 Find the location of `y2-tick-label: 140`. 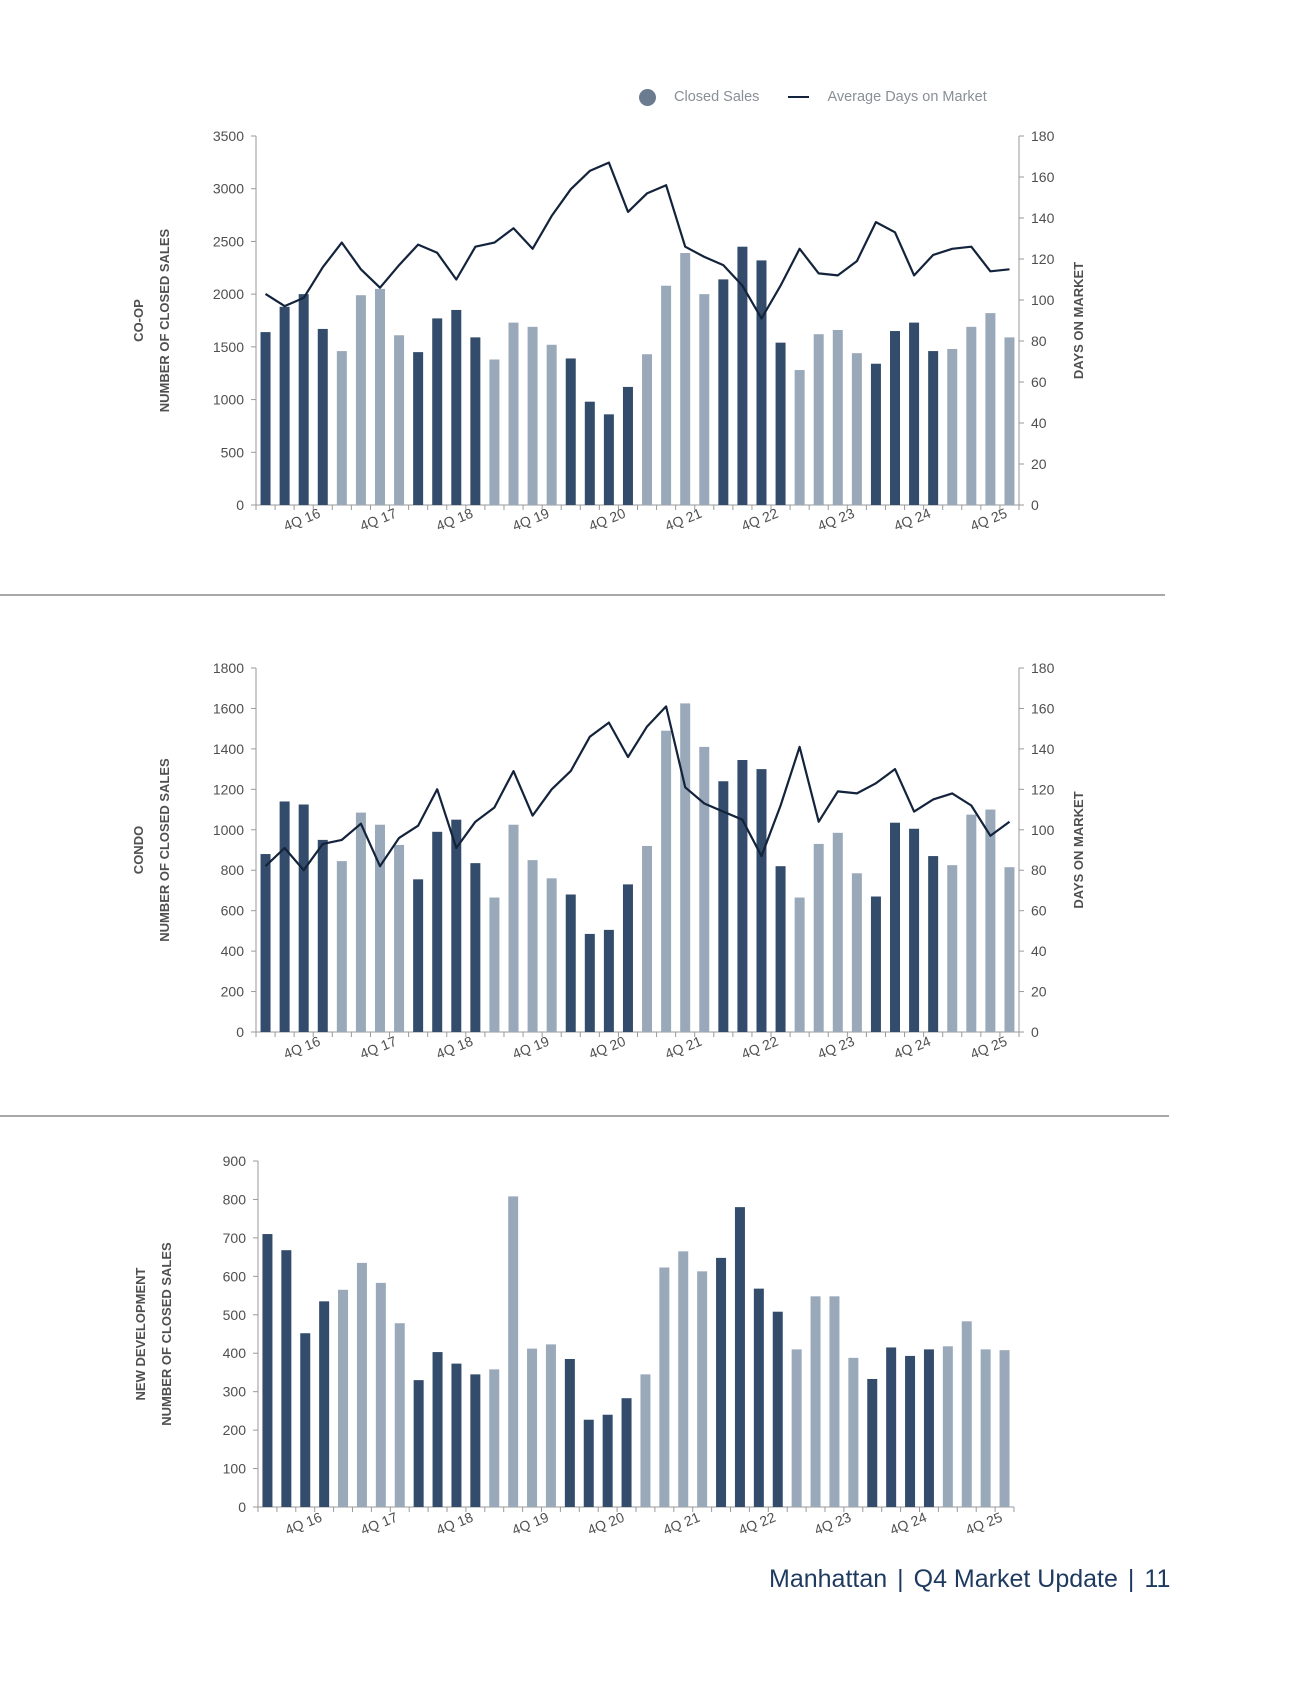

y2-tick-label: 140 is located at coordinates (1043, 218).